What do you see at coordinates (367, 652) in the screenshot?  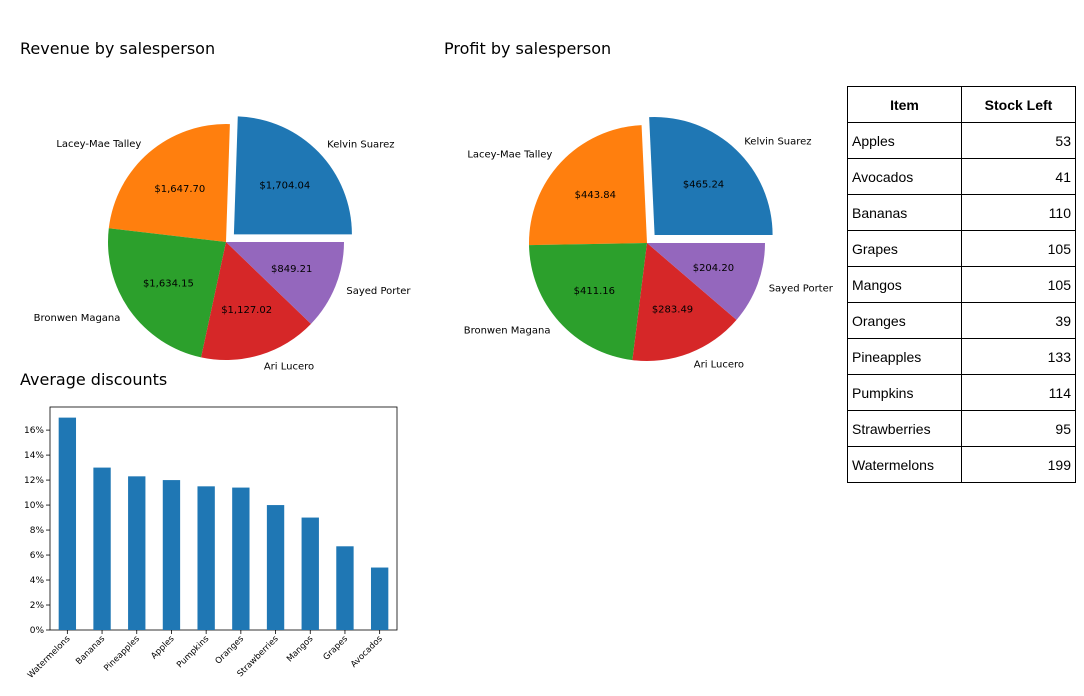 I see `x-tick-label: Avocados` at bounding box center [367, 652].